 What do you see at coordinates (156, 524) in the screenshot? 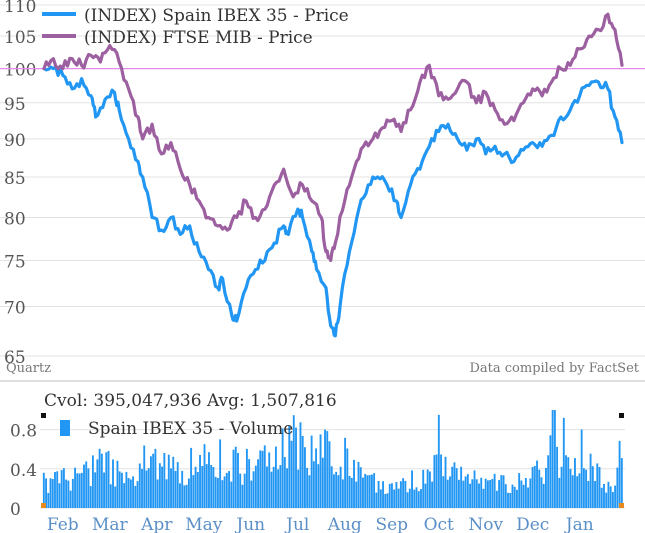
I see `x-tick-label: Apr` at bounding box center [156, 524].